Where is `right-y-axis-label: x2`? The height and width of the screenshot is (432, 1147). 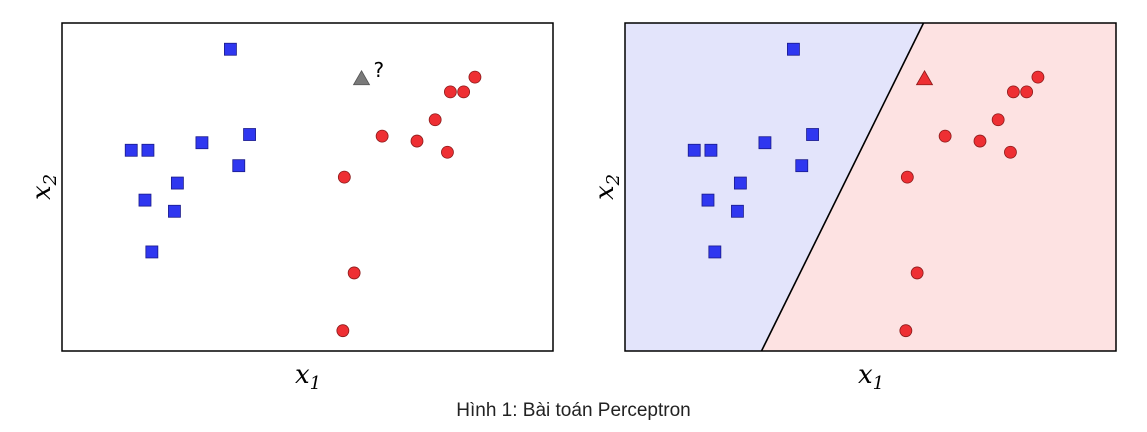 right-y-axis-label: x2 is located at coordinates (607, 187).